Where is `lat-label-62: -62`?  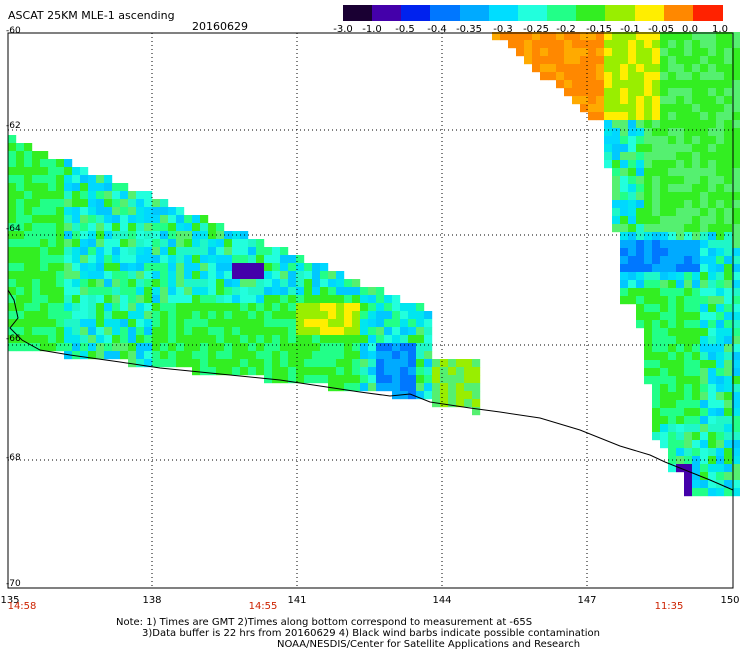 lat-label-62: -62 is located at coordinates (13, 126).